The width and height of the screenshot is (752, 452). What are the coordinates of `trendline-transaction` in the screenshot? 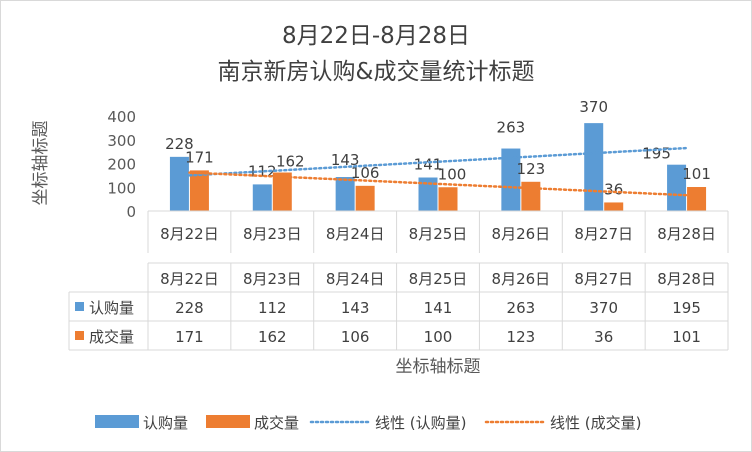 It's located at (438, 184).